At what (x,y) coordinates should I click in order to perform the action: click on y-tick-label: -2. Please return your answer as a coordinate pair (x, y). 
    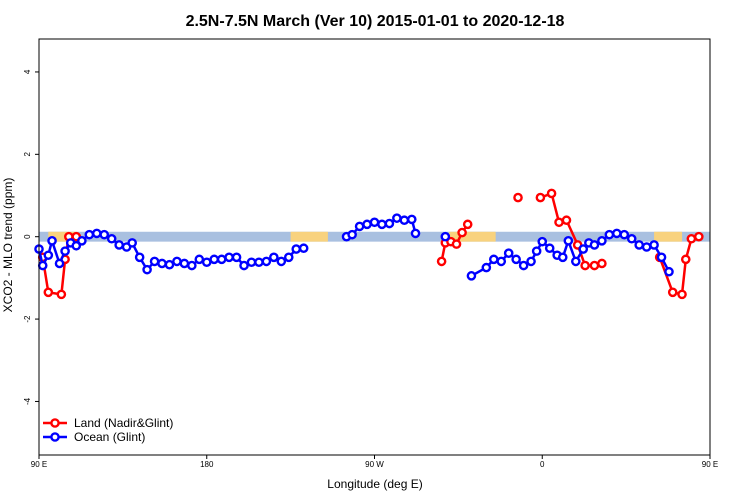
    Looking at the image, I should click on (27, 319).